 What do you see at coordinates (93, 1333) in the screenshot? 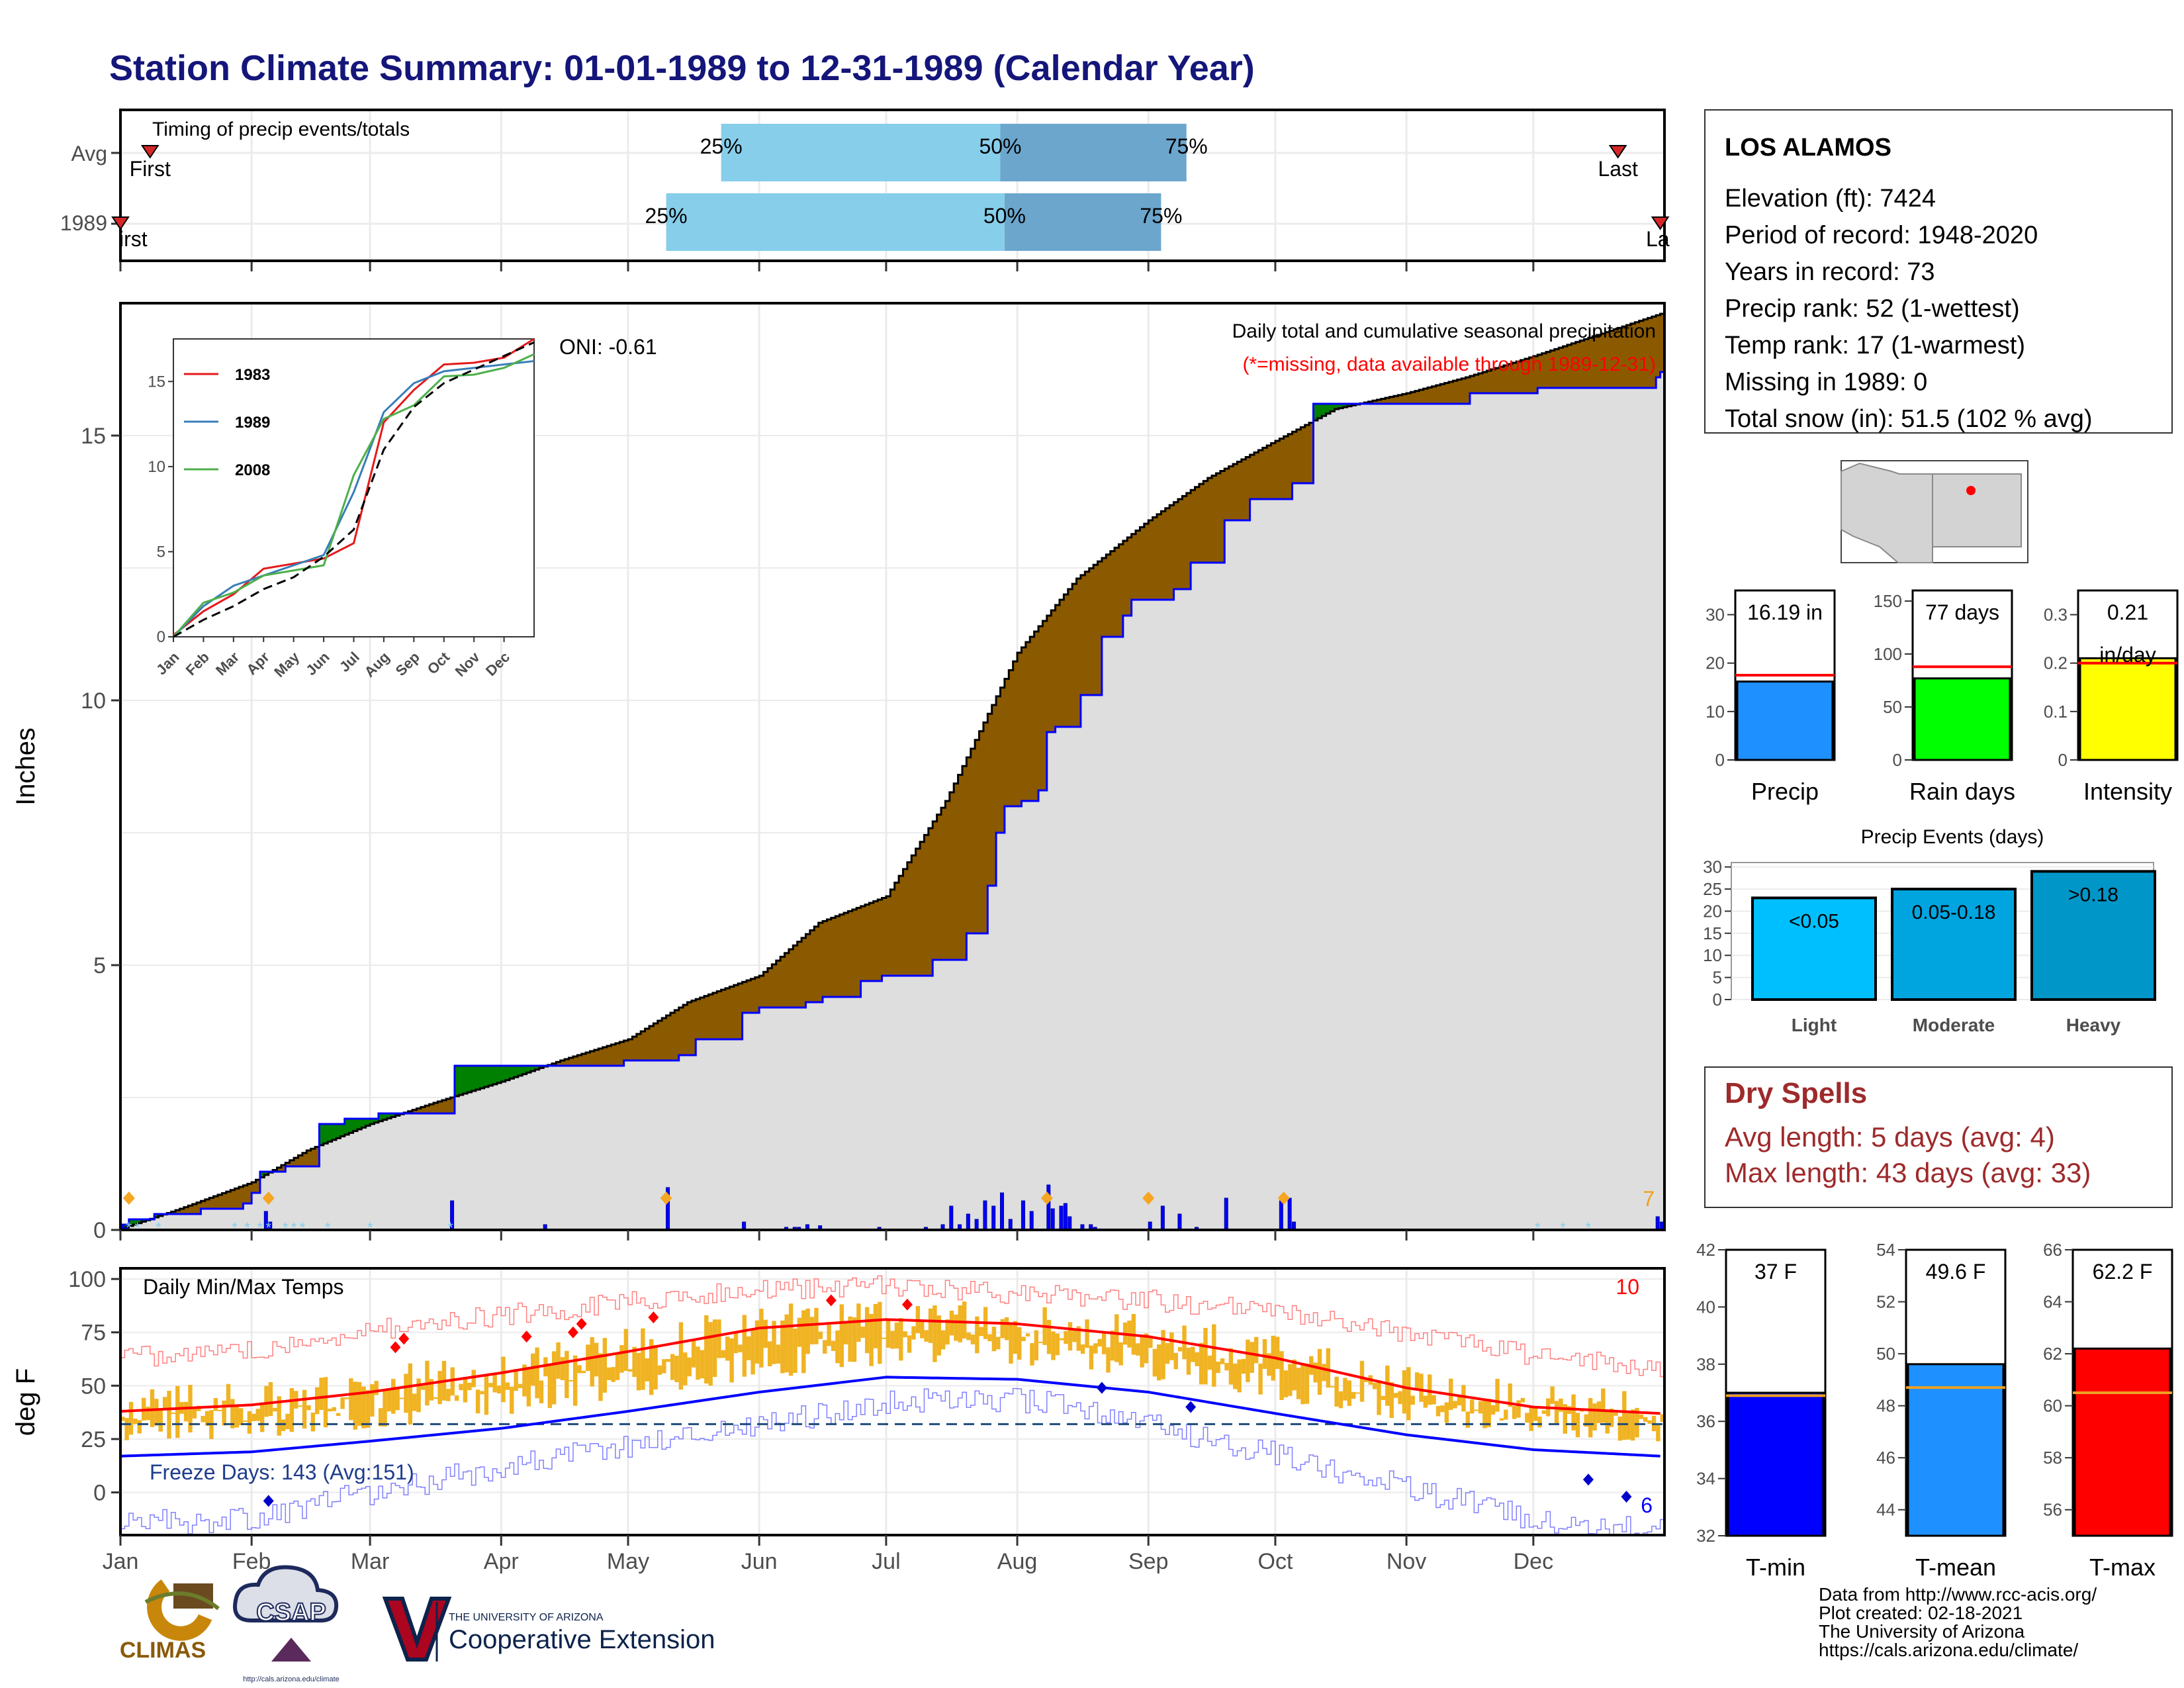
I see `temp-y-tick-label: 75` at bounding box center [93, 1333].